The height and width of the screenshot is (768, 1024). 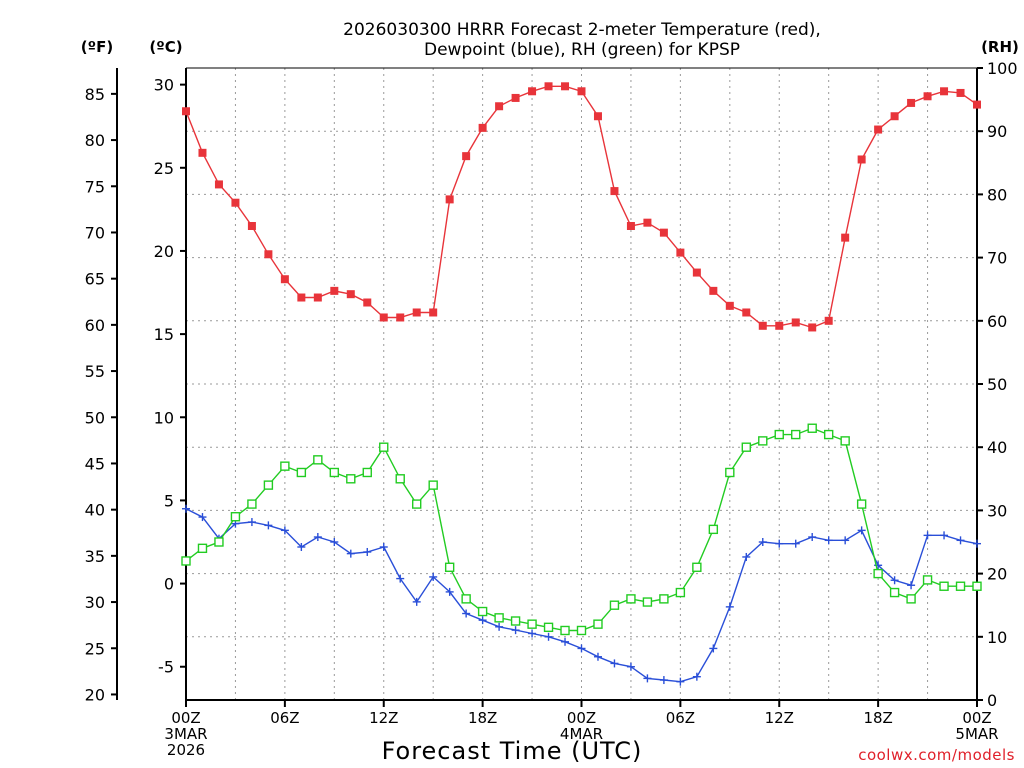 What do you see at coordinates (95, 325) in the screenshot?
I see `fahrenheit-tick-label: 60` at bounding box center [95, 325].